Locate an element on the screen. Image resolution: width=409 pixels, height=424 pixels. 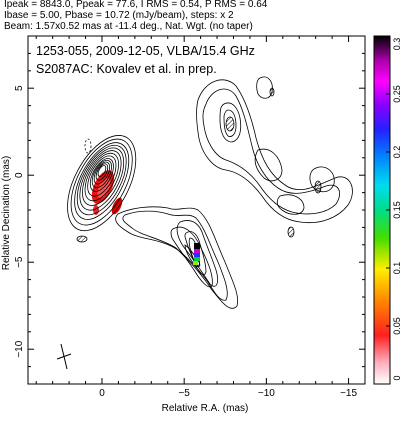
colorbar-ticks is located at coordinates (388, 210).